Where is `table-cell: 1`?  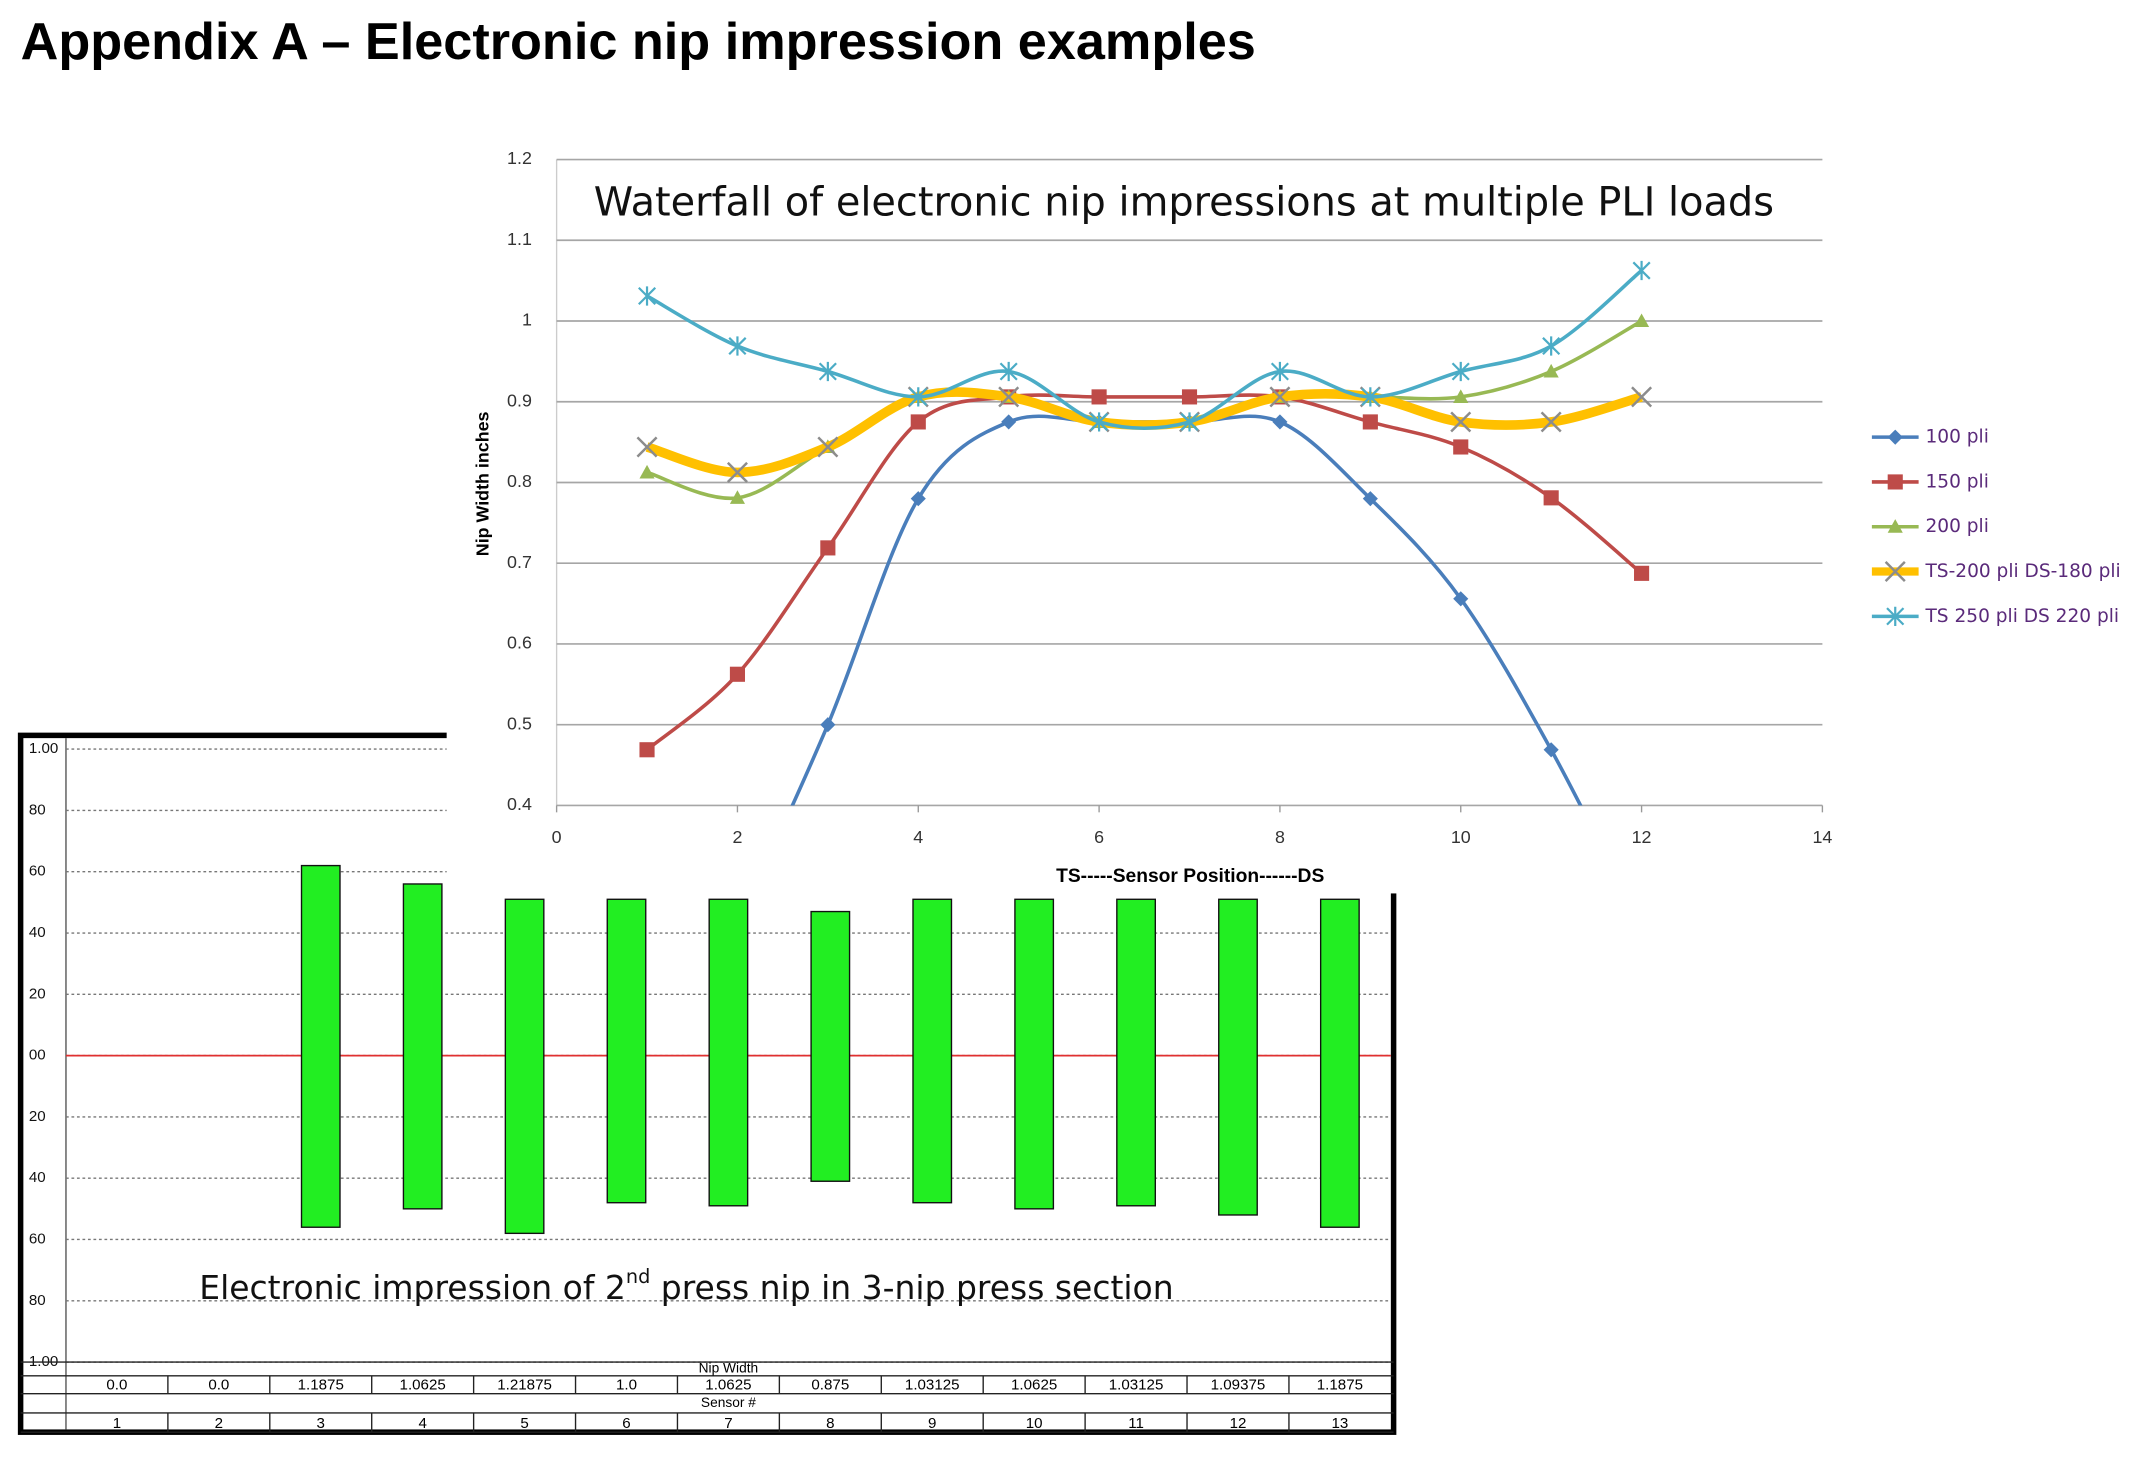 table-cell: 1 is located at coordinates (117, 1423).